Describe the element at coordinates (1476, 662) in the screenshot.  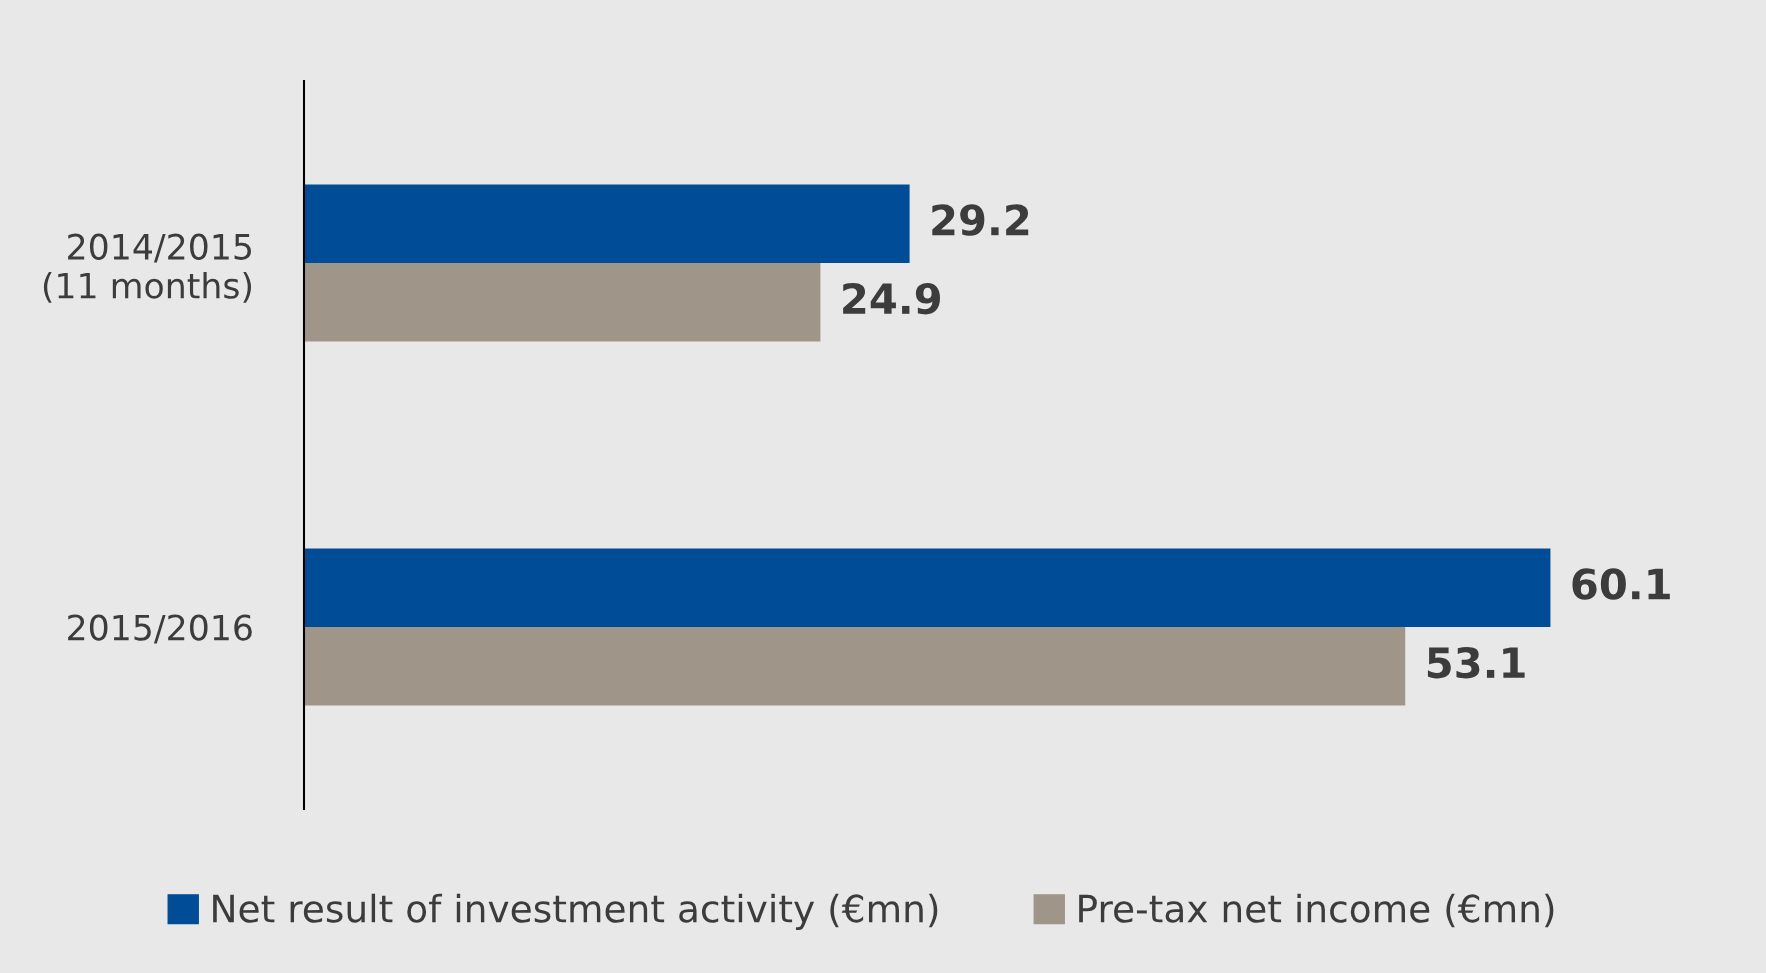
I see `data-label: 53.1` at that location.